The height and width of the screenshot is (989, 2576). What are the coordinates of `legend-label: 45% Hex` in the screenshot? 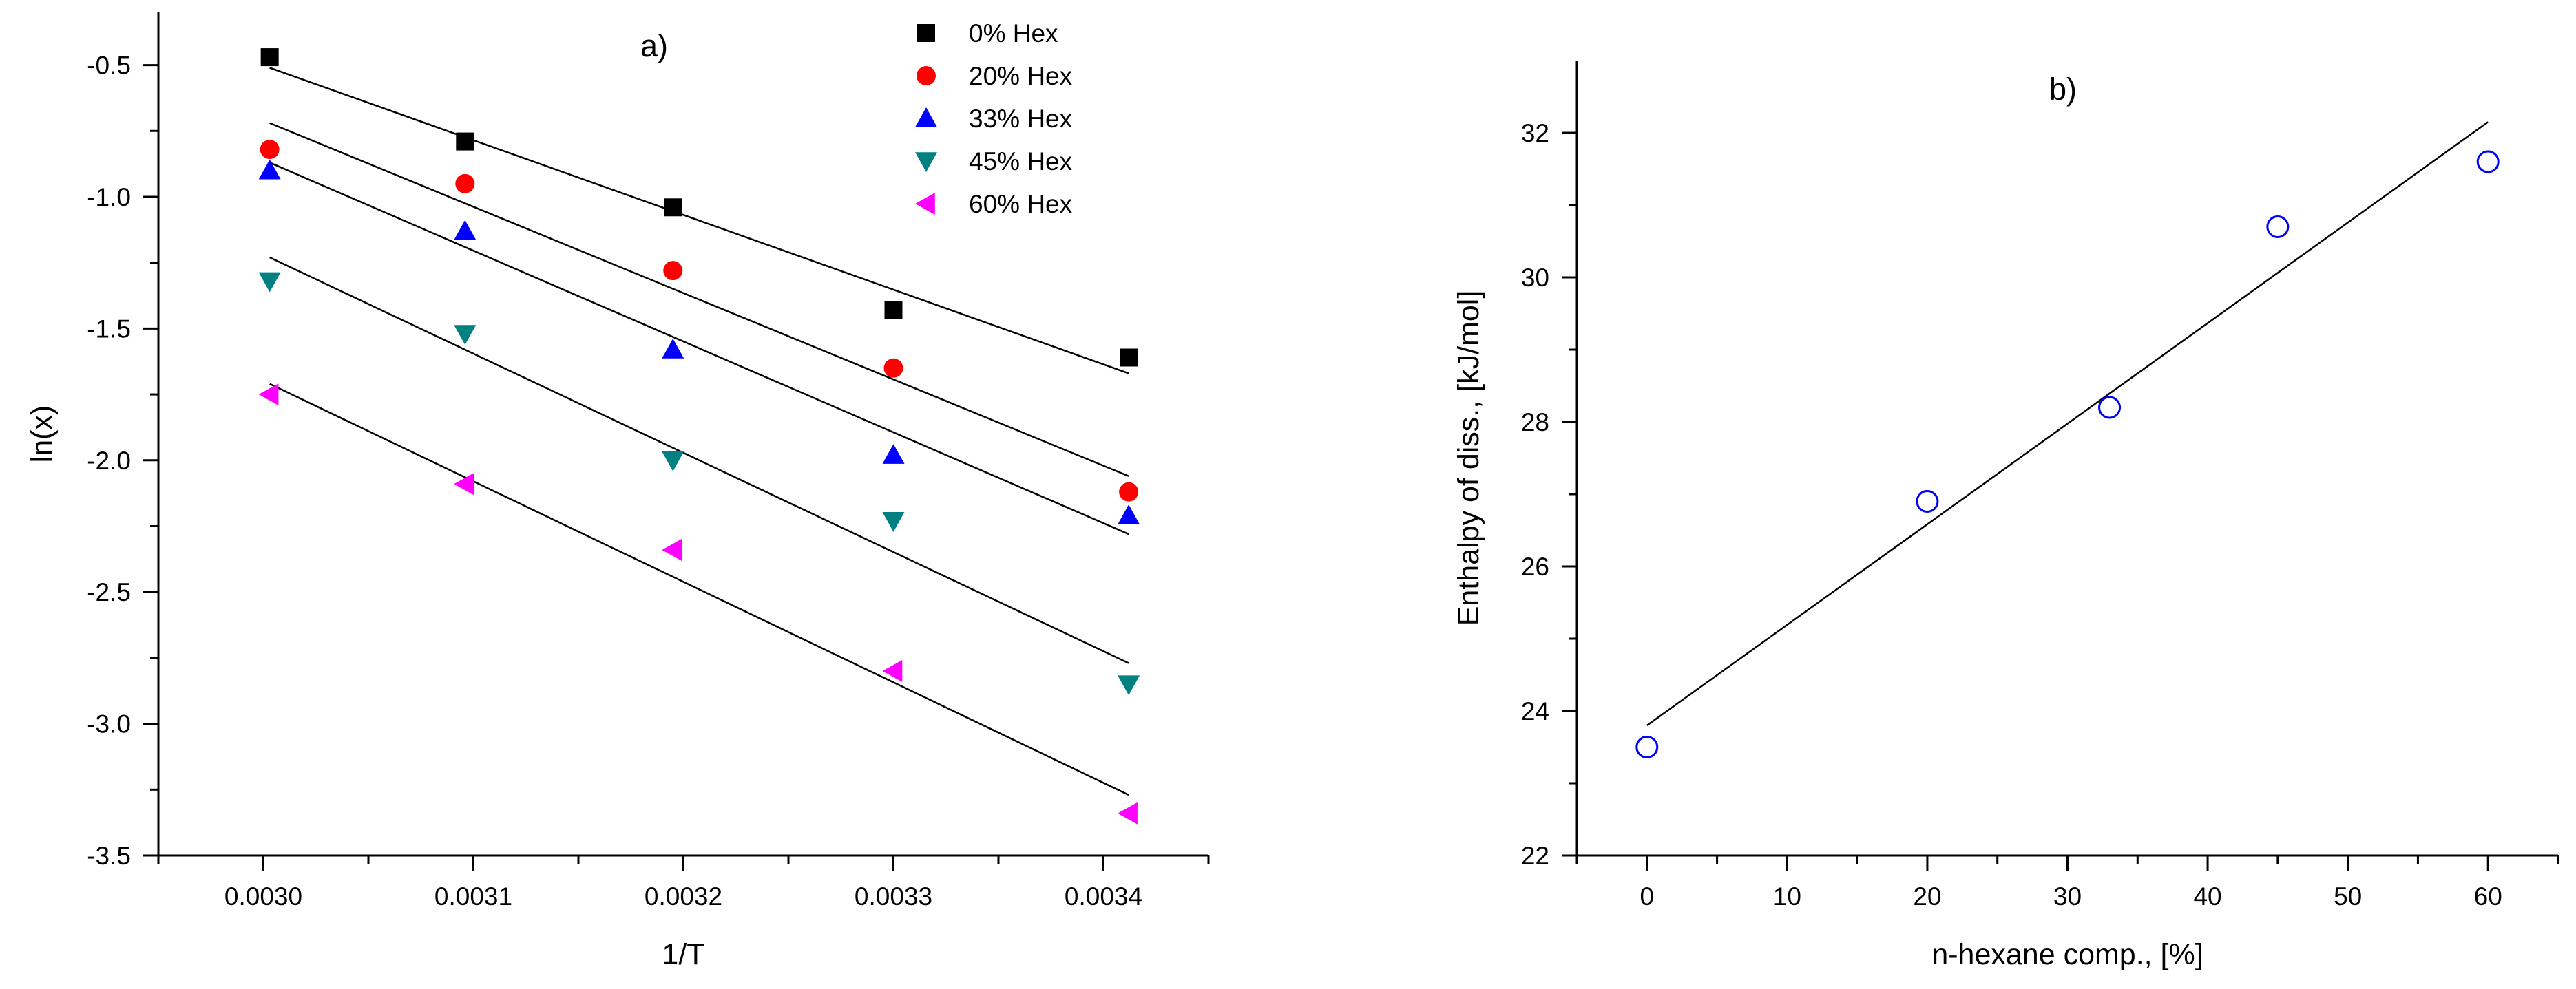 It's located at (1021, 161).